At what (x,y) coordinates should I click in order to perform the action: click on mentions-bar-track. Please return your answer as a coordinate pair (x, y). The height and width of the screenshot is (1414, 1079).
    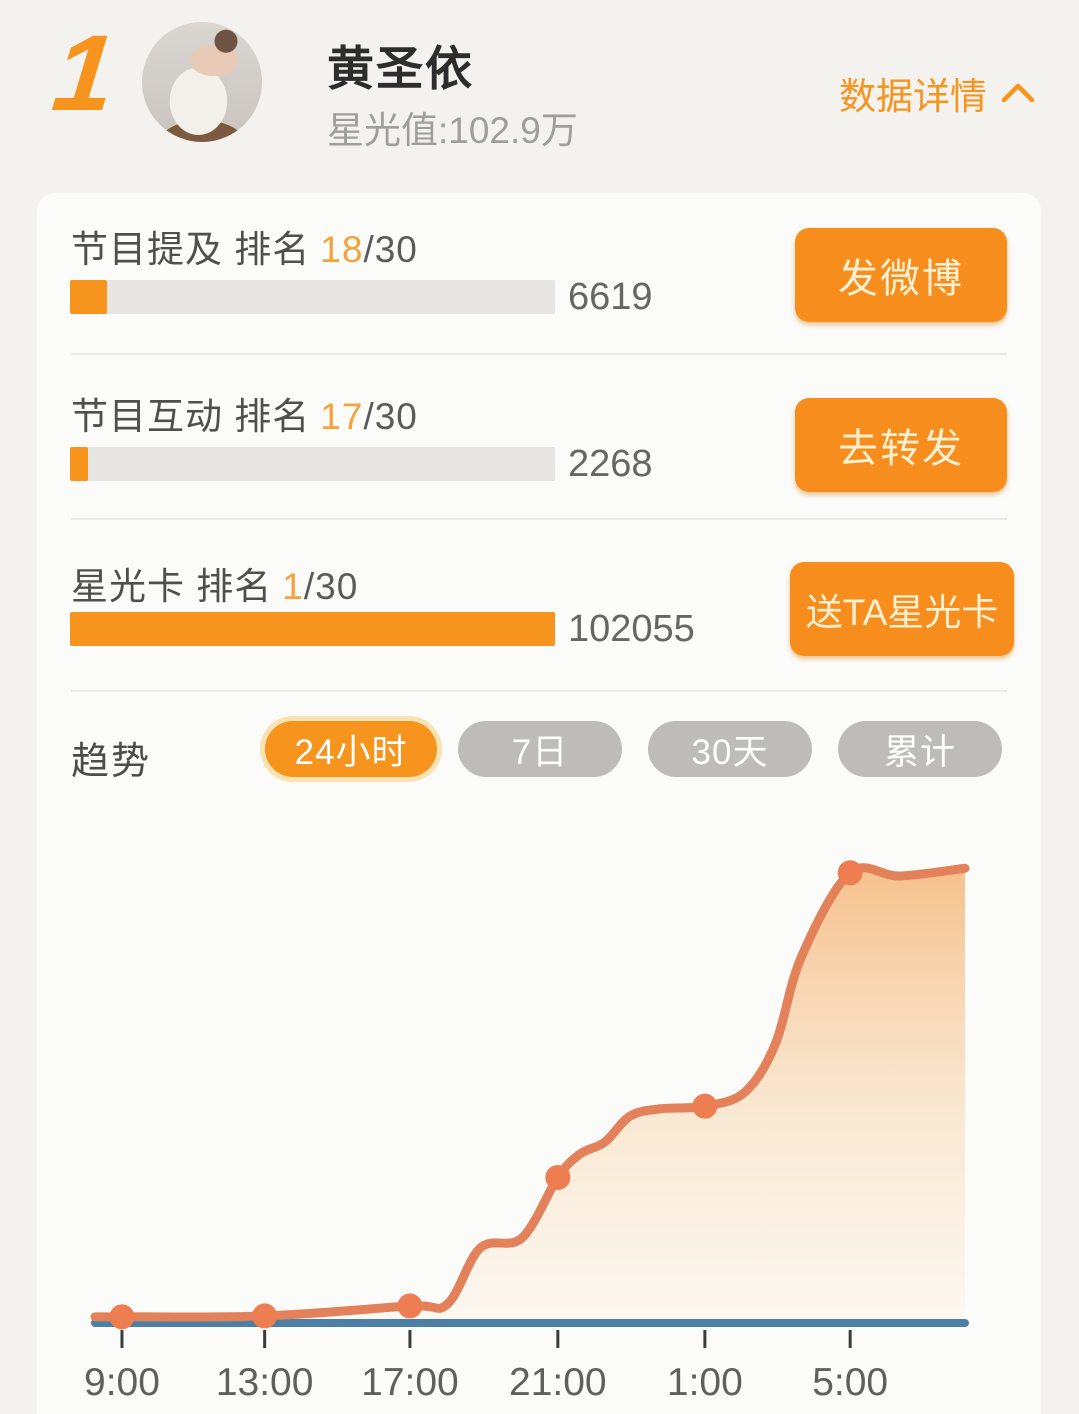
    Looking at the image, I should click on (312, 297).